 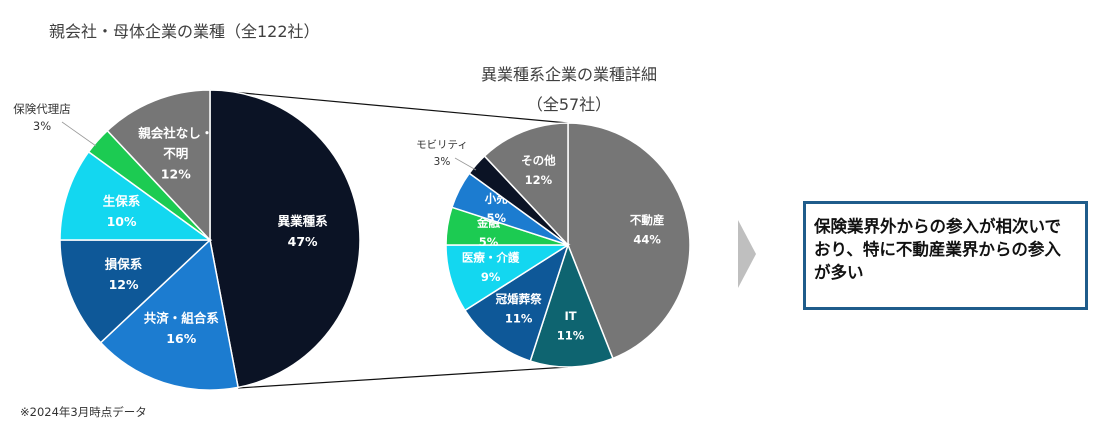 I want to click on chart2-slice-2-value-label: 11%, so click(x=519, y=318).